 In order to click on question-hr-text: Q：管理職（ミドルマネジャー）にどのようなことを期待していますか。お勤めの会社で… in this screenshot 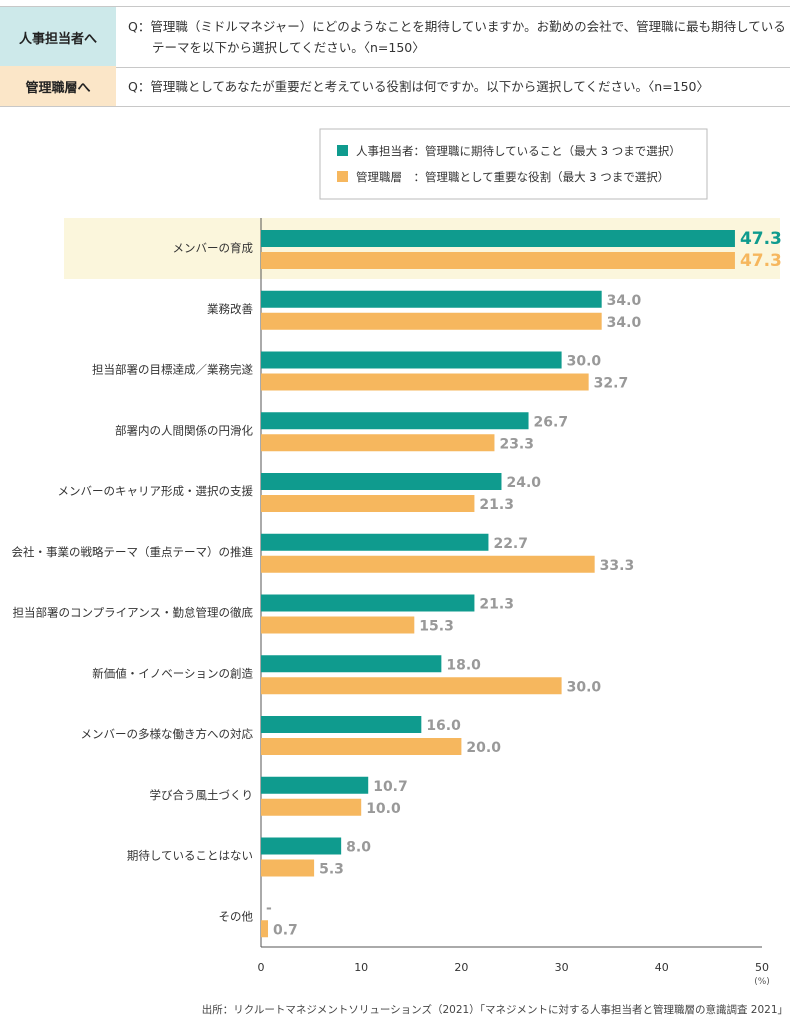, I will do `click(457, 37)`.